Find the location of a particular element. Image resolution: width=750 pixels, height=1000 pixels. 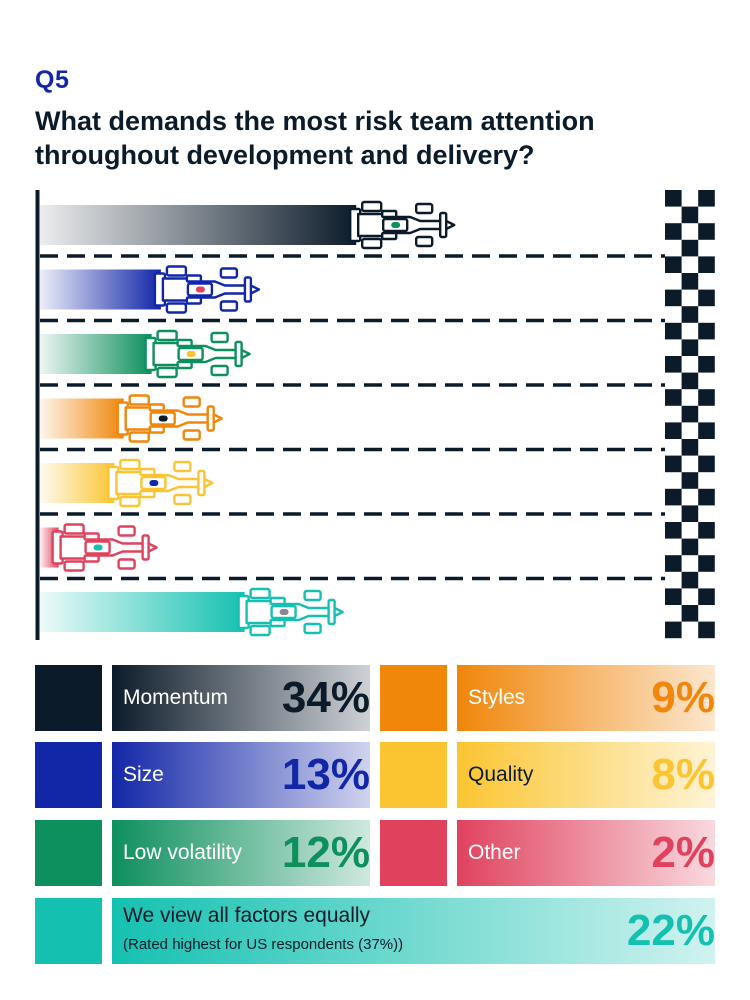

legend-percentage: 22% is located at coordinates (670, 930).